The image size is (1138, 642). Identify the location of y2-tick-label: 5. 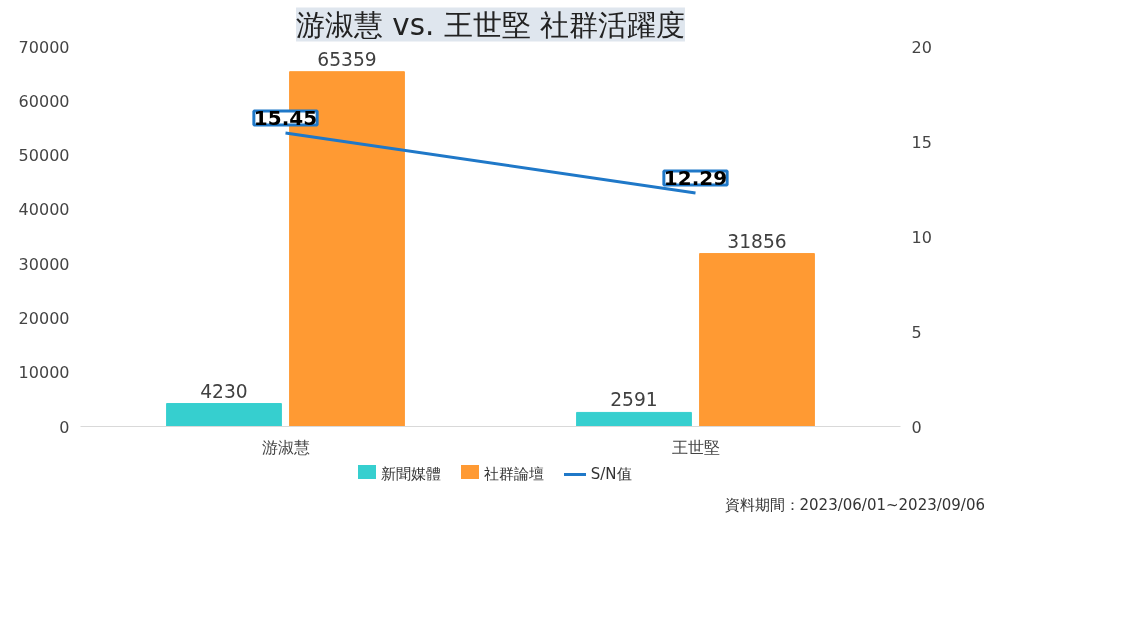
(916, 332).